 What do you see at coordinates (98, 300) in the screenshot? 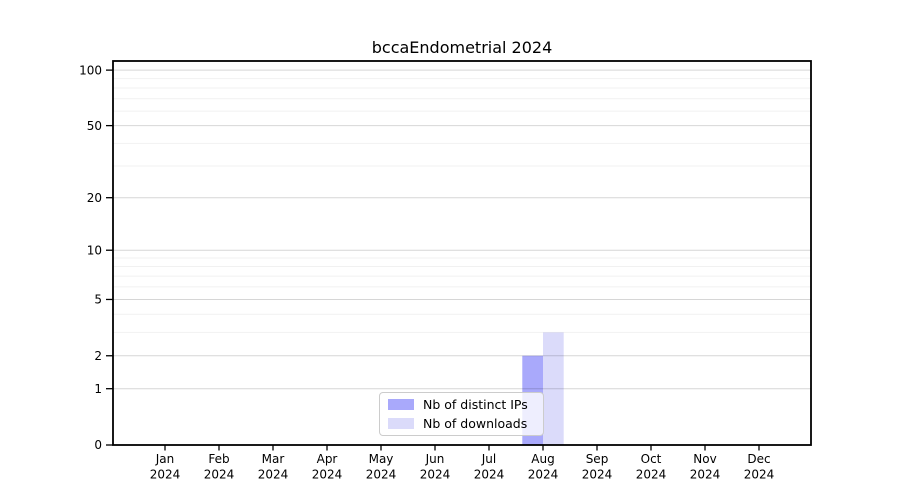
I see `y-tick-label: 5` at bounding box center [98, 300].